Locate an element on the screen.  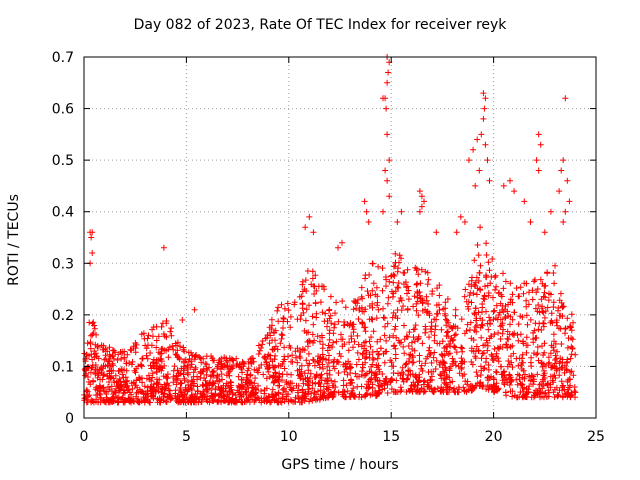
y-tick-label: 0 is located at coordinates (69, 419).